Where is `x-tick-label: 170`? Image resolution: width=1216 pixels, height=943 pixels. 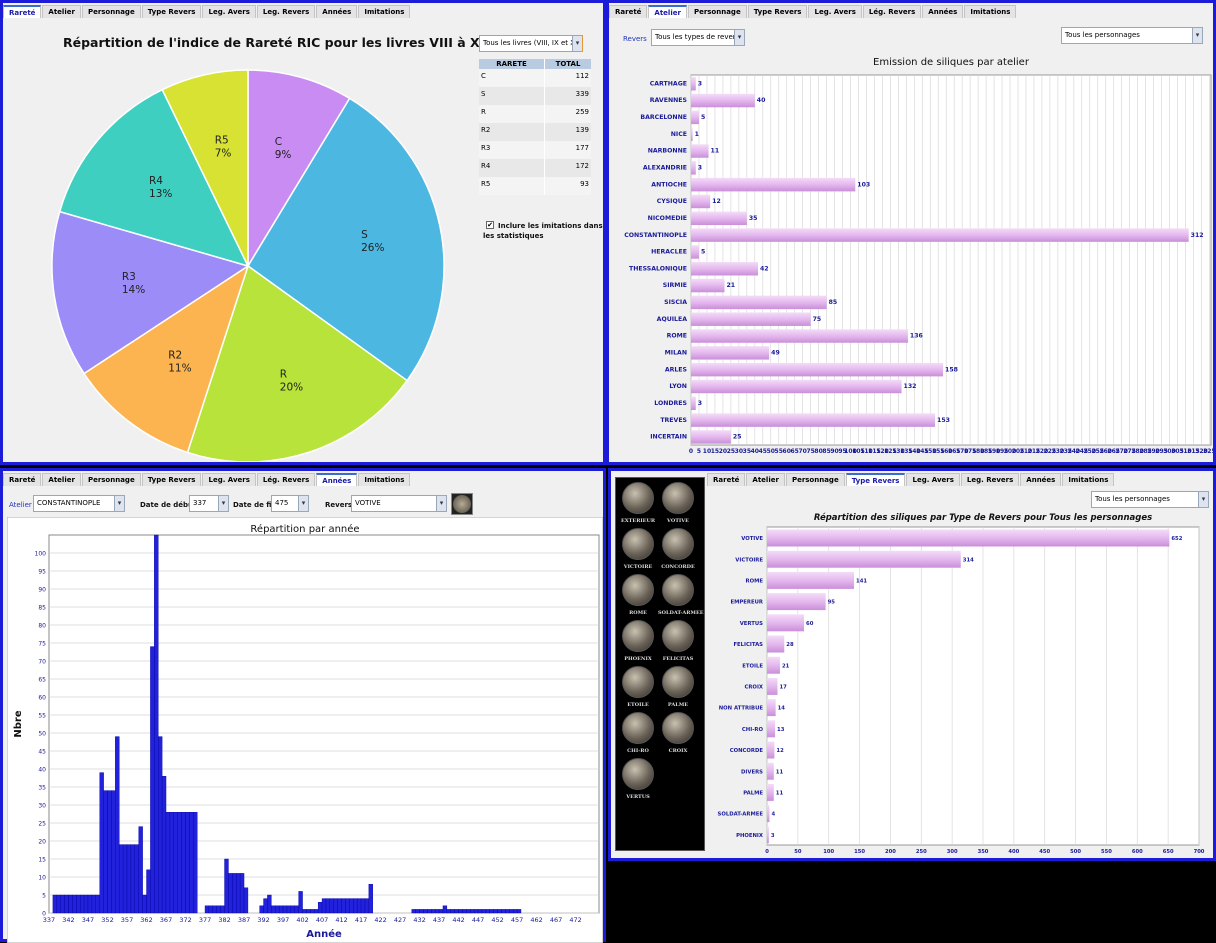
x-tick-label: 170 is located at coordinates (962, 451).